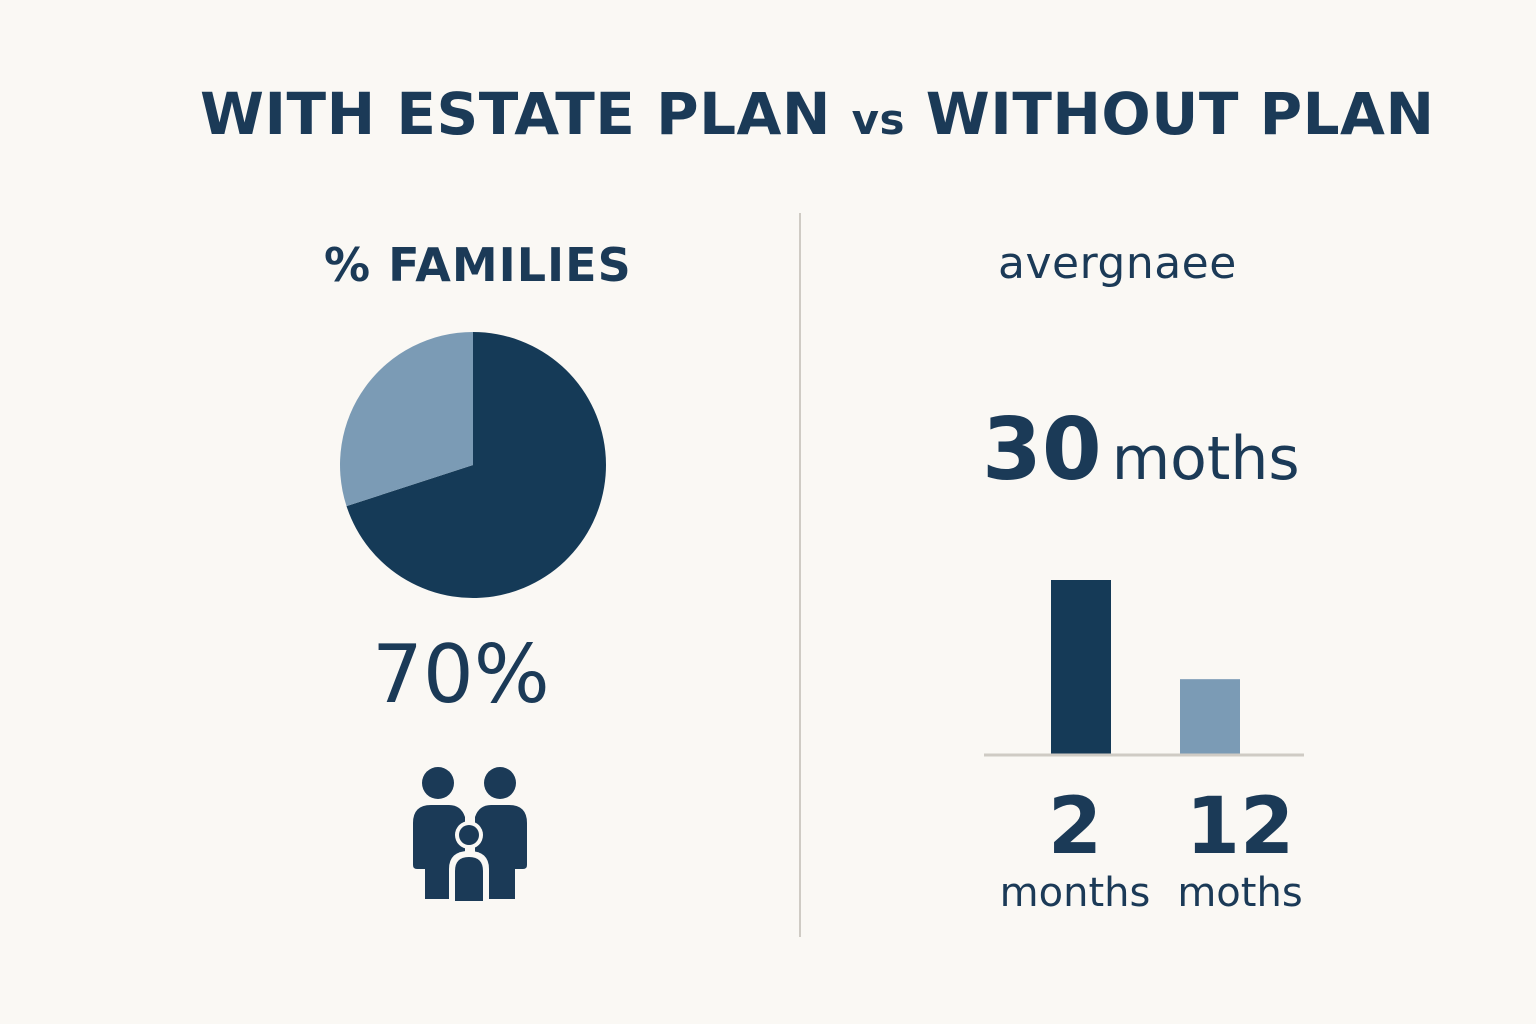  I want to click on bar-label-number: 2, so click(1075, 827).